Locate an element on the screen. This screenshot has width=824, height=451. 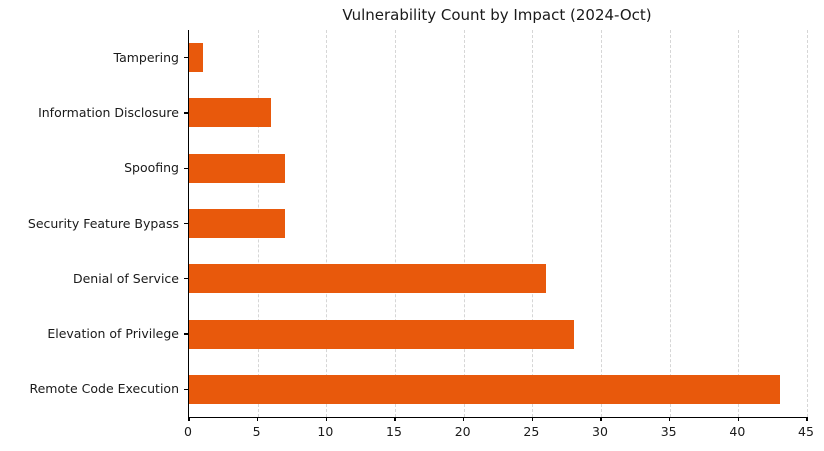
bar-tampering is located at coordinates (196, 58).